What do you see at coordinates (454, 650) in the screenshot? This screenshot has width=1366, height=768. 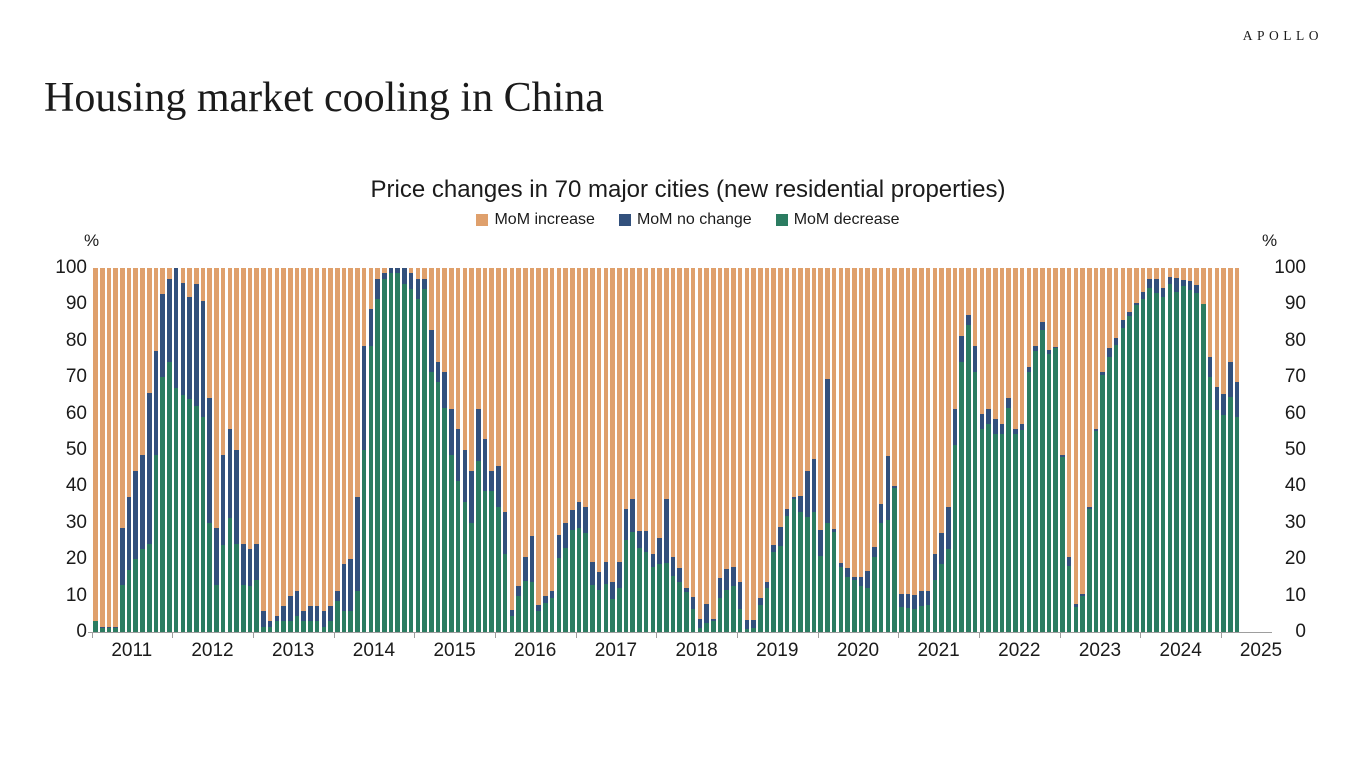 I see `x-tick-label-2015: 2015` at bounding box center [454, 650].